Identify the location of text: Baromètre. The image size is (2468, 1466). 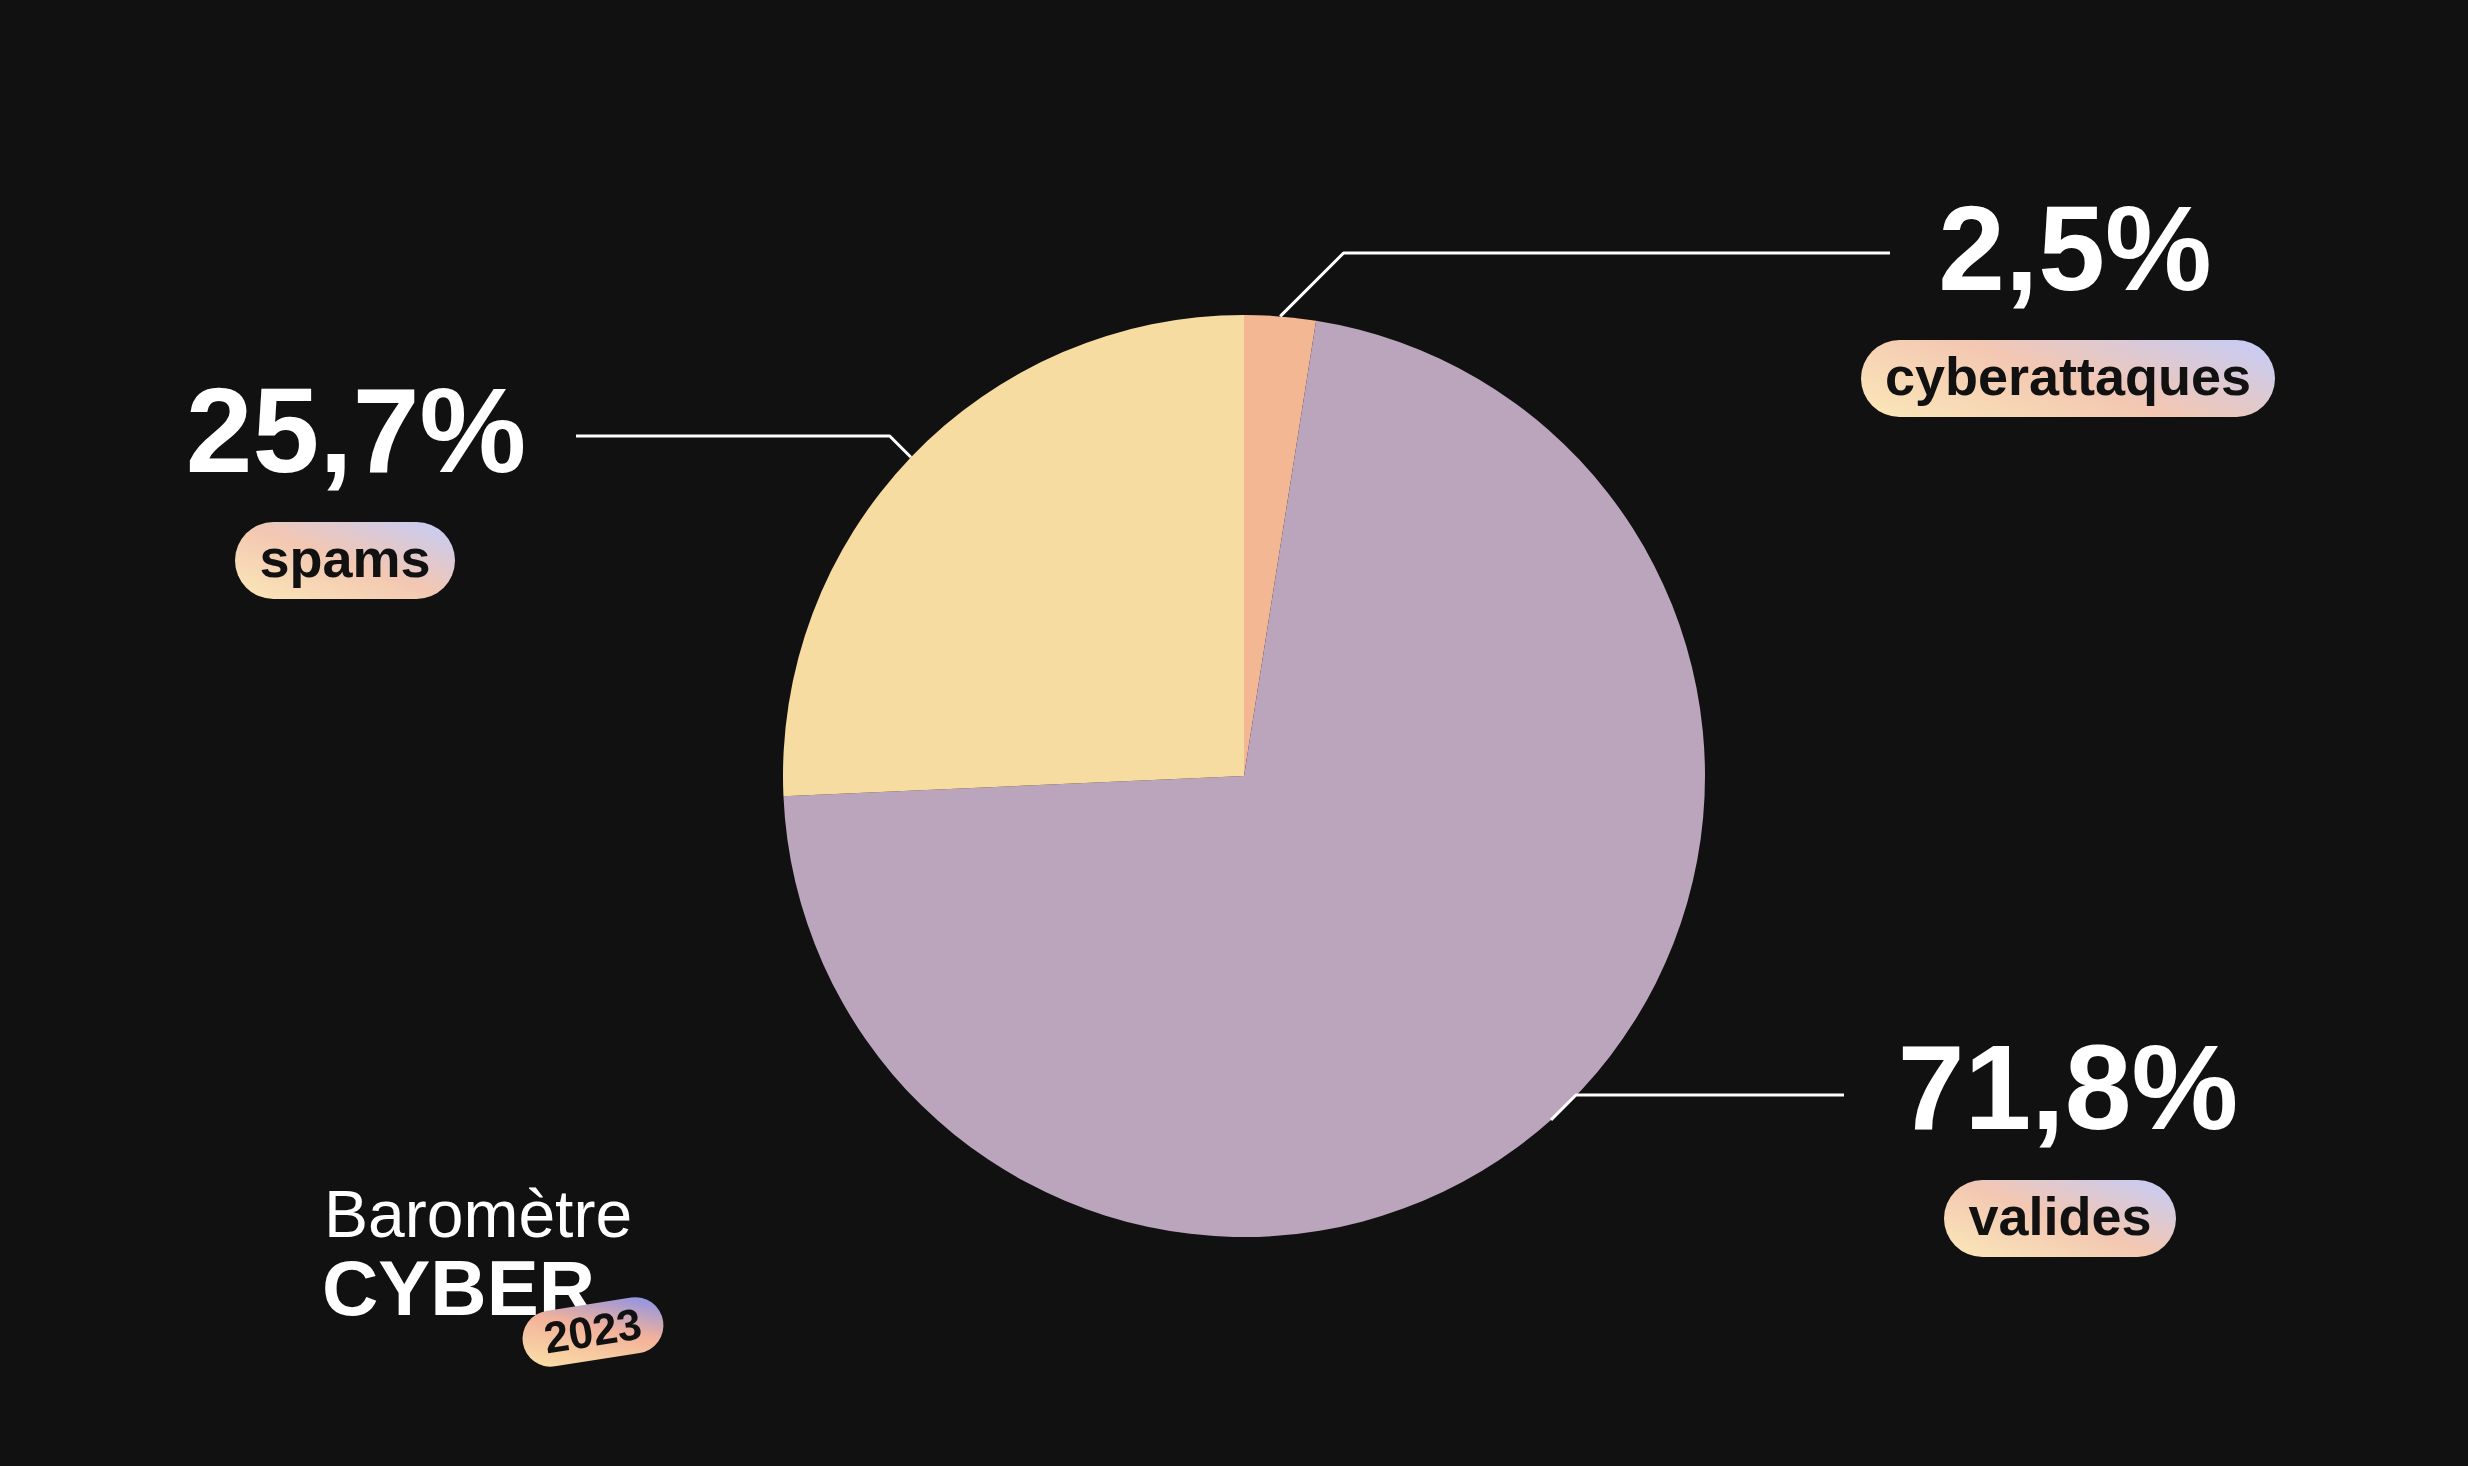
(478, 1214).